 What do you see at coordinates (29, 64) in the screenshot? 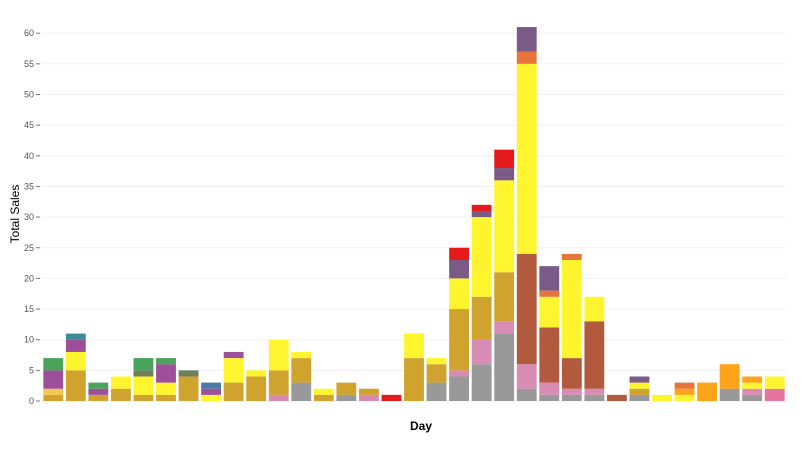
I see `y-tick-label: 55` at bounding box center [29, 64].